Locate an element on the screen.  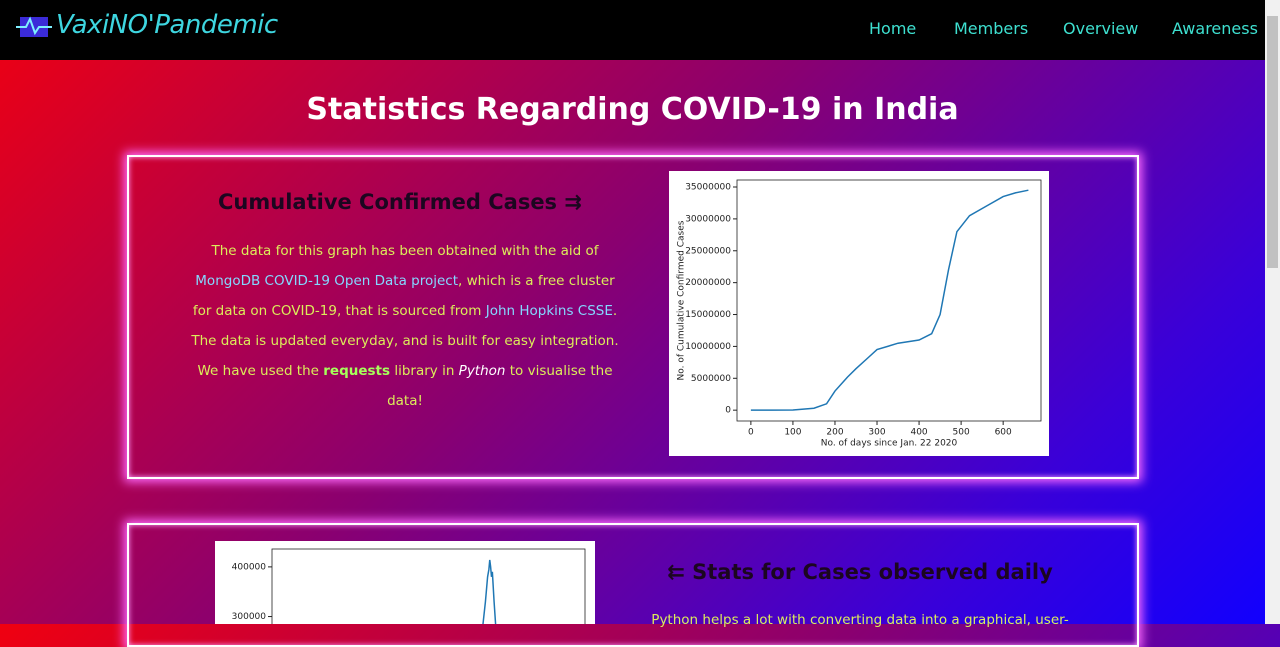
y-tick-label: 15000000 is located at coordinates (708, 315).